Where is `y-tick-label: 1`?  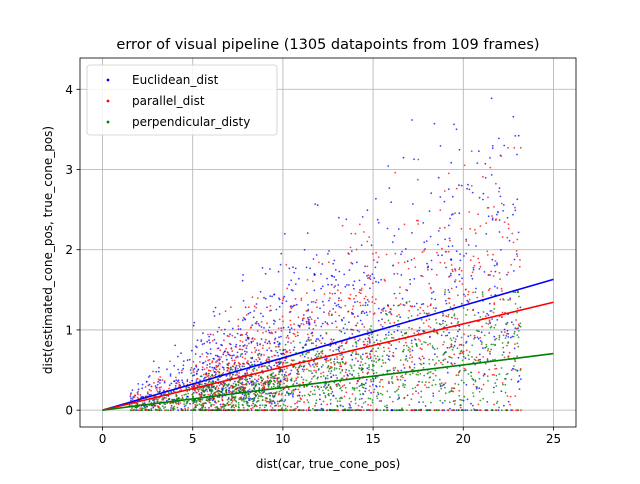 y-tick-label: 1 is located at coordinates (69, 330).